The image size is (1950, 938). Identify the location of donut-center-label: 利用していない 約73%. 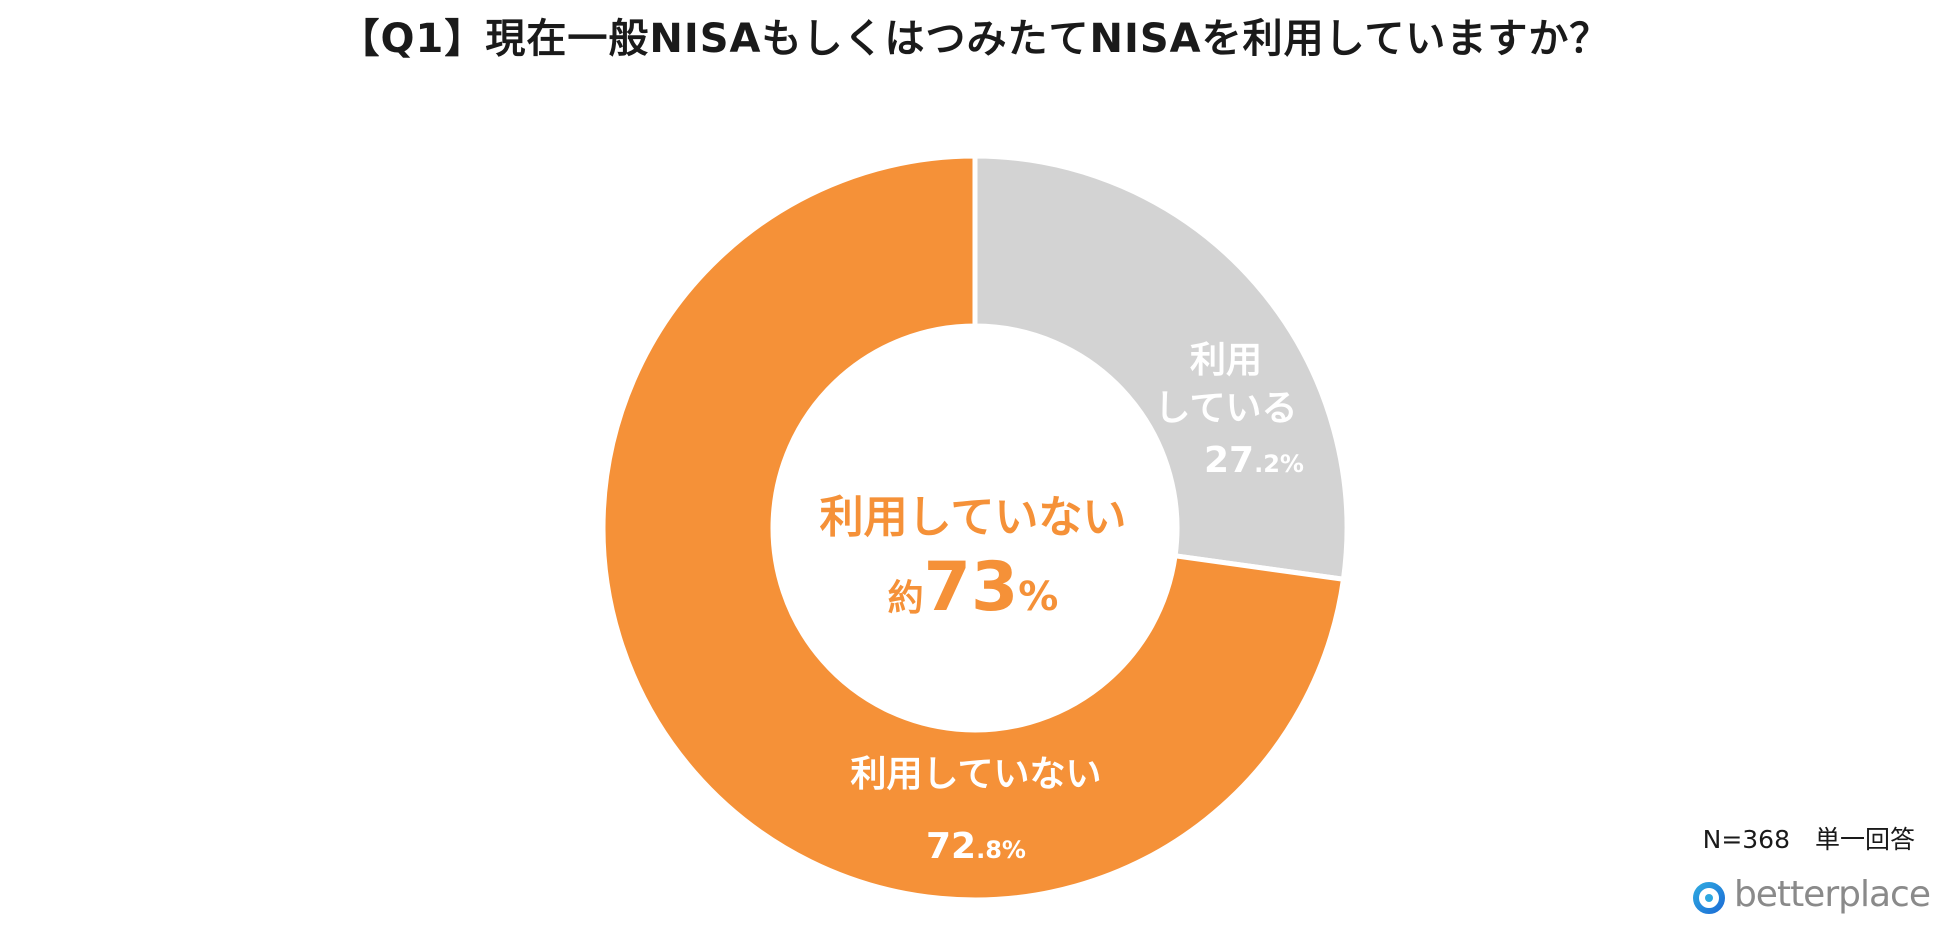
(973, 559).